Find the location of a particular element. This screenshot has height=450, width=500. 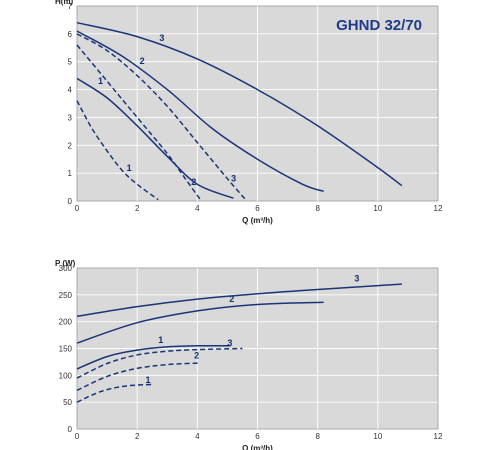

y-tick-label: 2 is located at coordinates (70, 145).